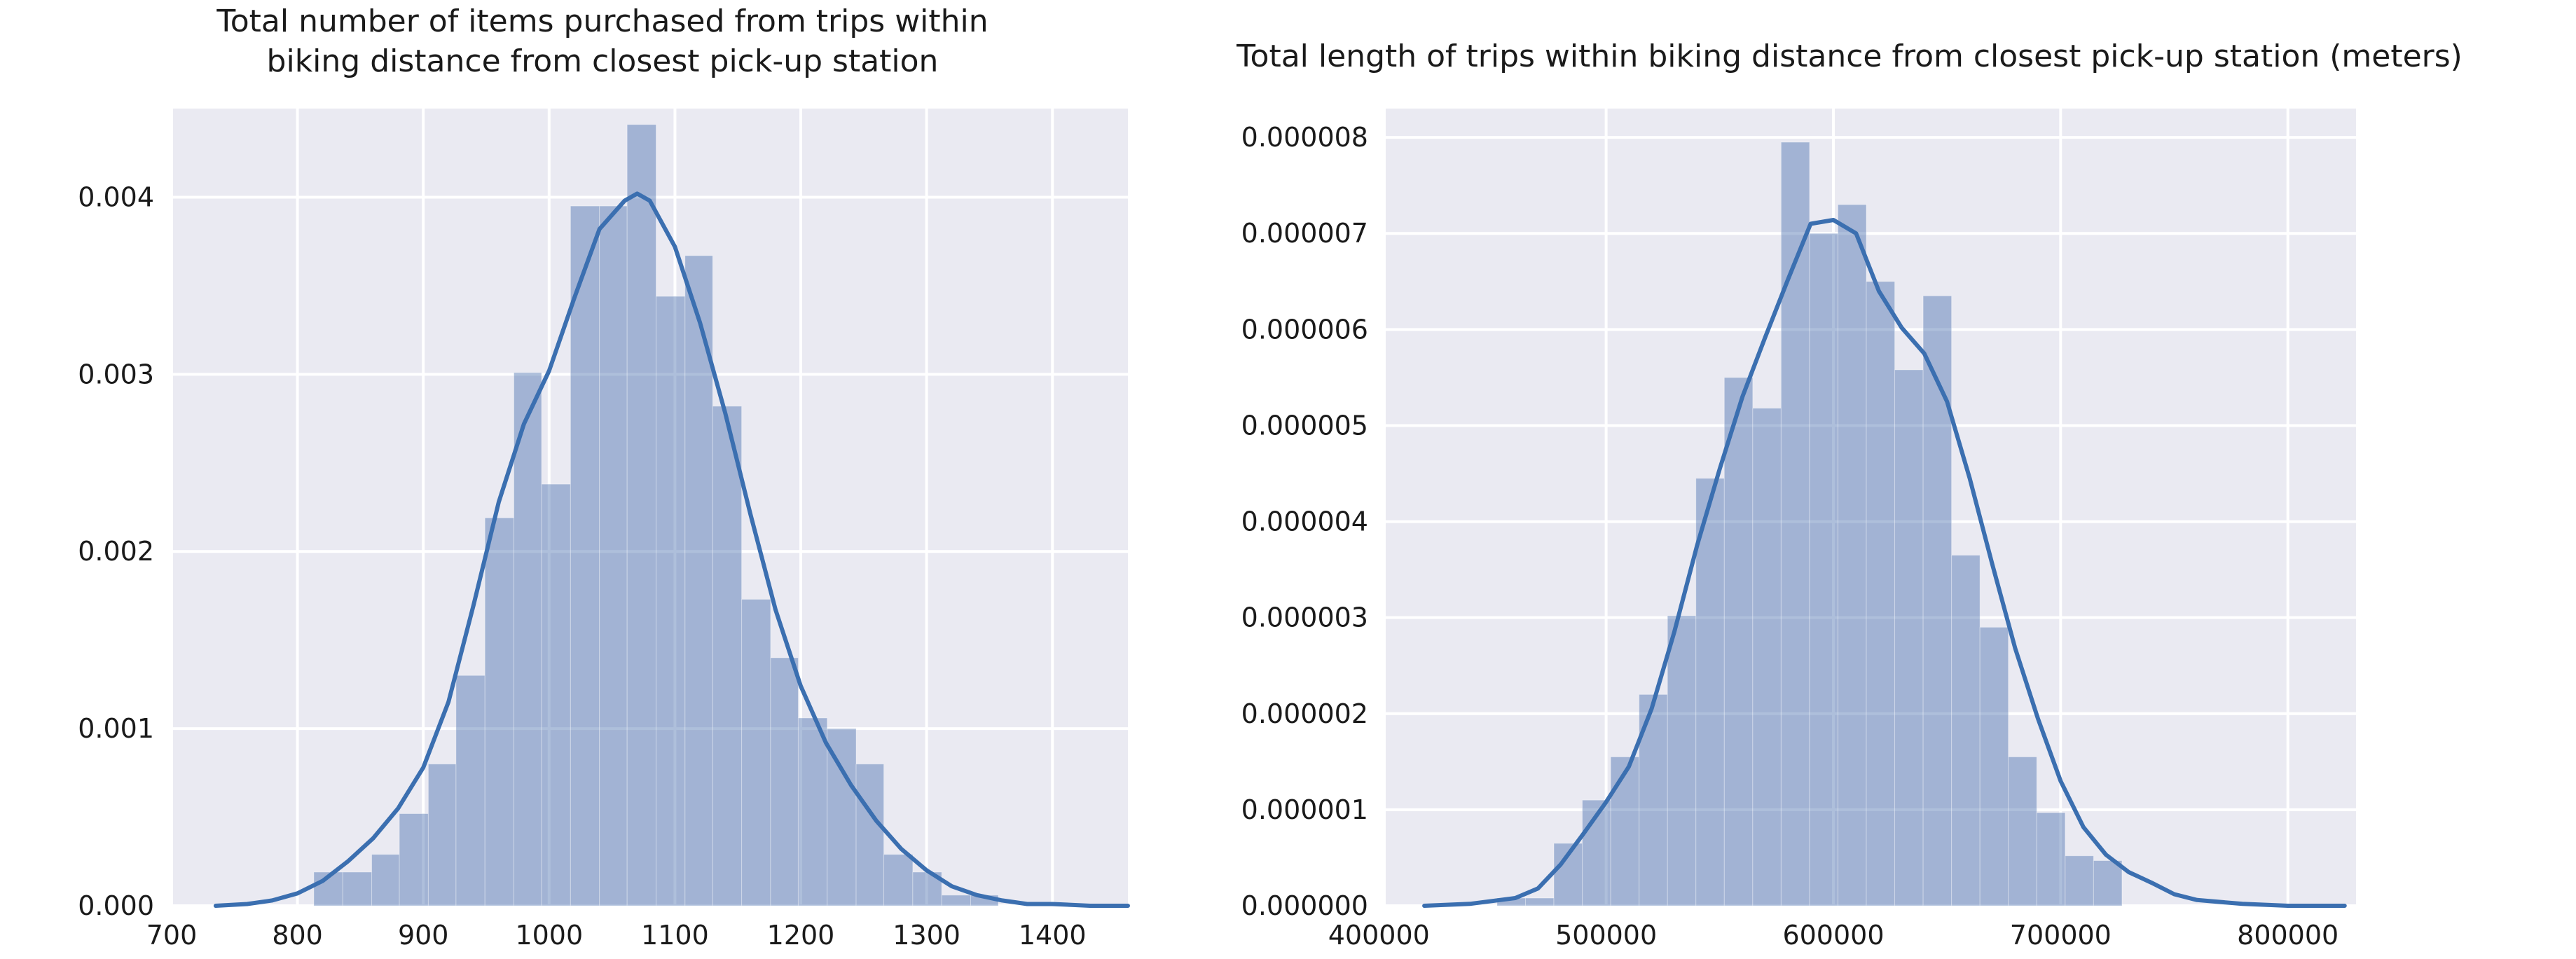 Image resolution: width=2576 pixels, height=959 pixels. What do you see at coordinates (1304, 617) in the screenshot?
I see `y-tick-label: 0.000003` at bounding box center [1304, 617].